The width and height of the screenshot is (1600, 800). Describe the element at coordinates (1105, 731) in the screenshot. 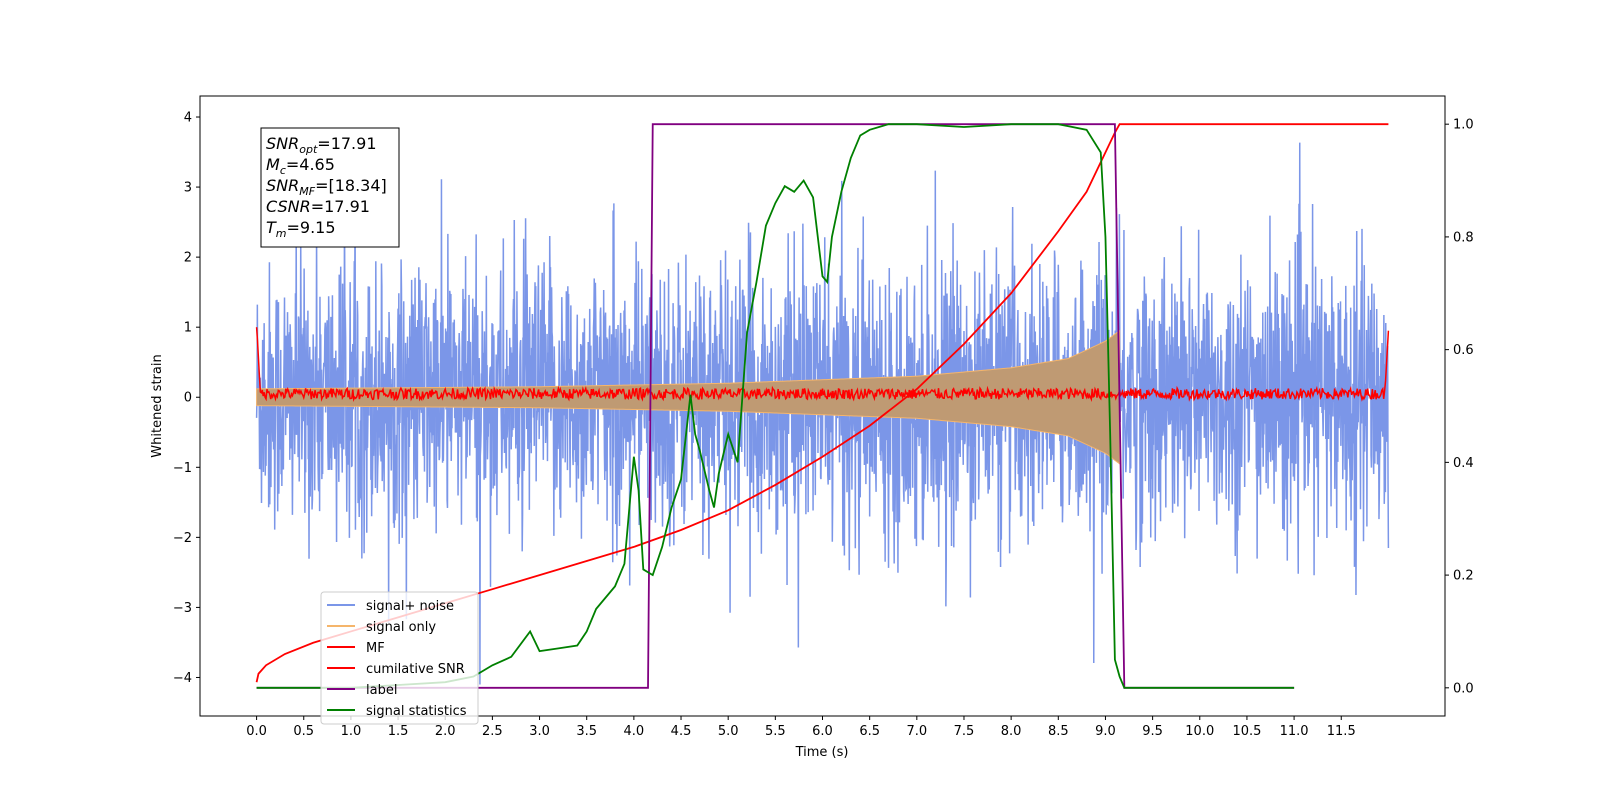

I see `x-tick-label: 9.0` at that location.